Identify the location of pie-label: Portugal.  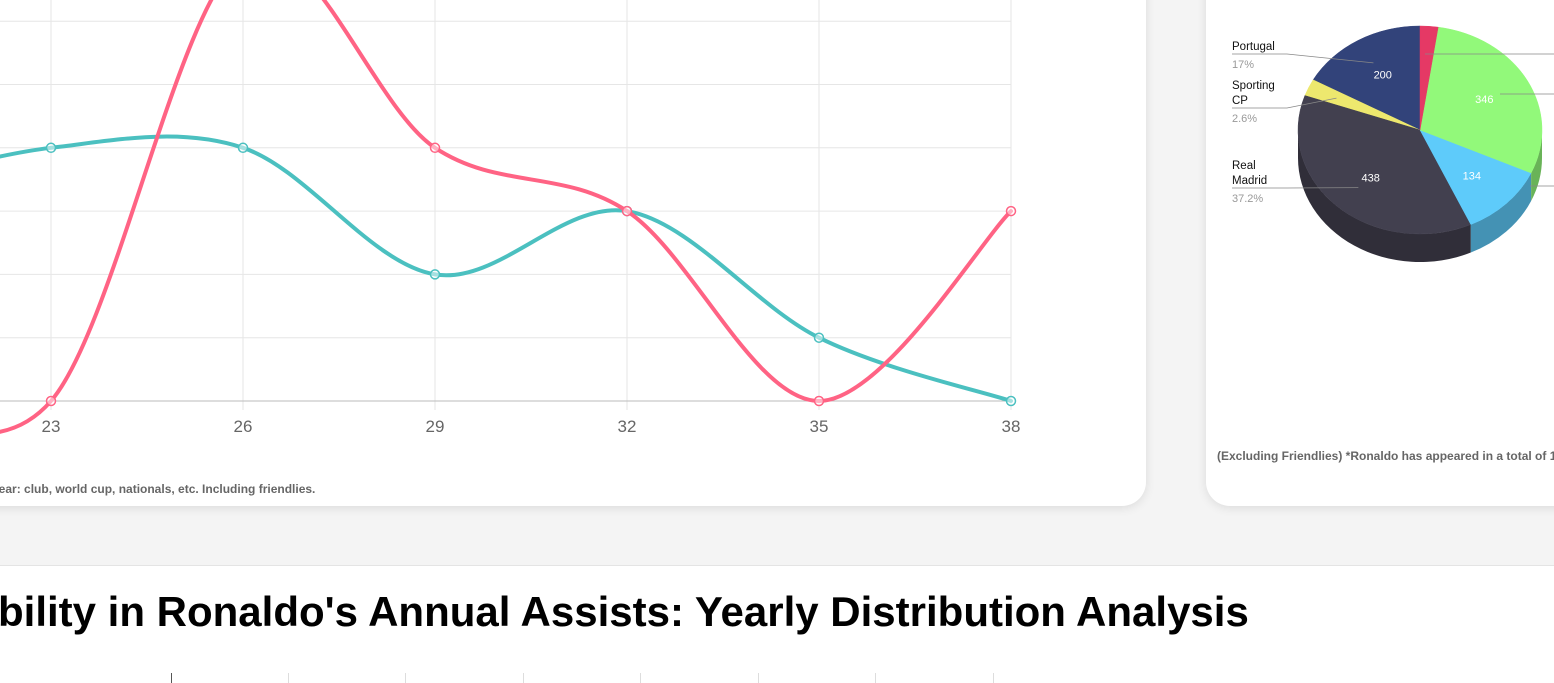
(1253, 47).